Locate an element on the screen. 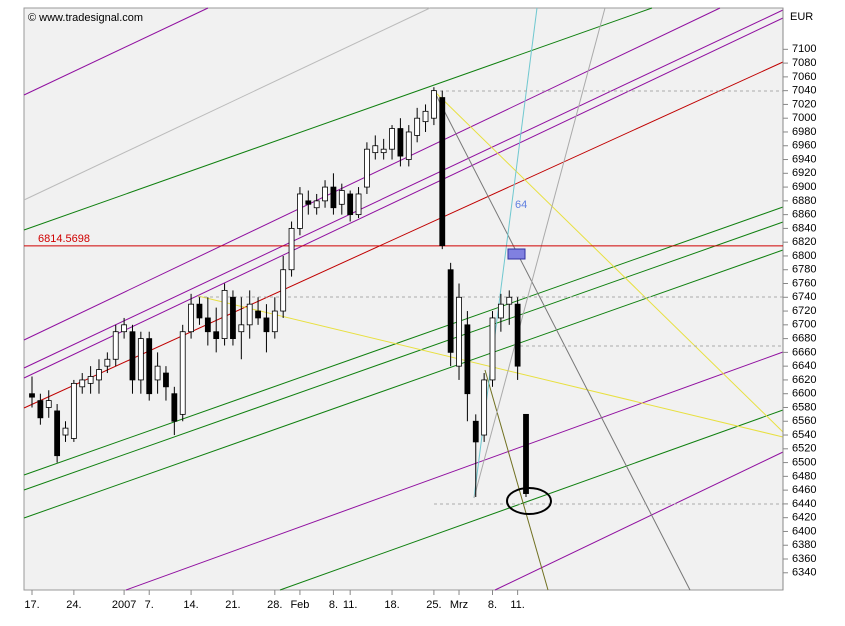 The height and width of the screenshot is (626, 845). y-tick-label: 6740 is located at coordinates (804, 297).